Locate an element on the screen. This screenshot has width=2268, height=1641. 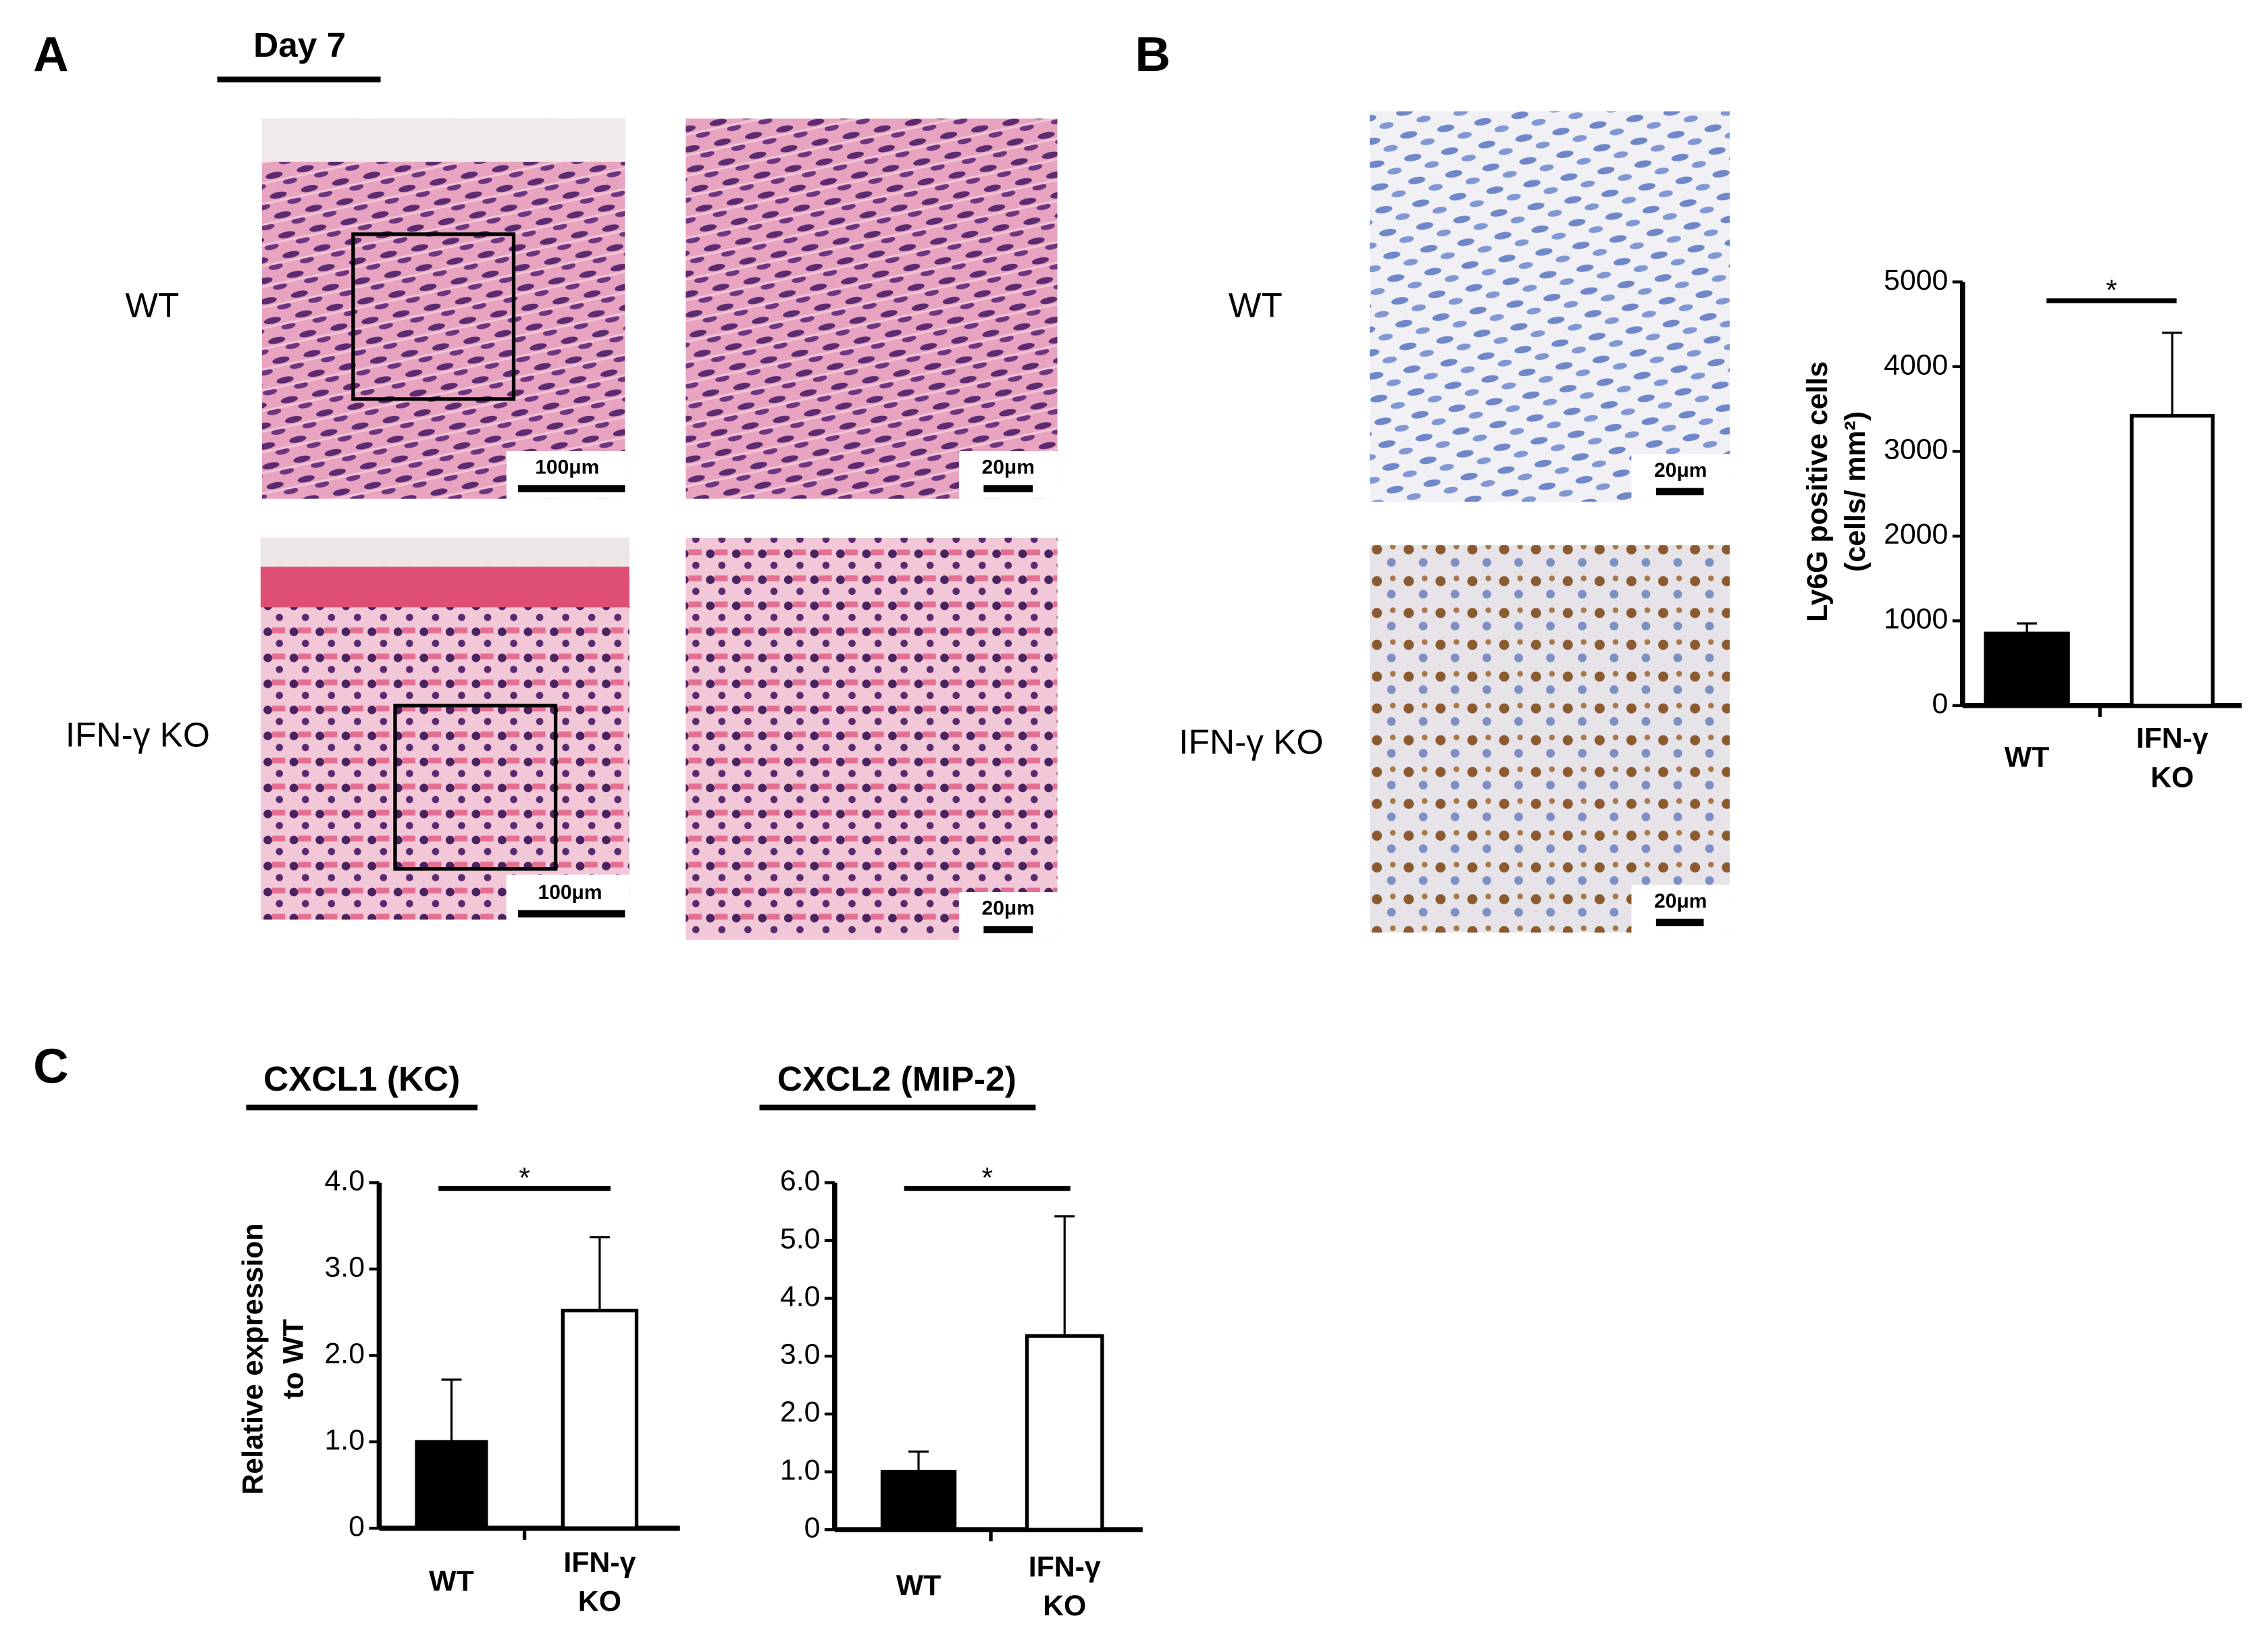
y-tick-label: 5.0 is located at coordinates (800, 1238).